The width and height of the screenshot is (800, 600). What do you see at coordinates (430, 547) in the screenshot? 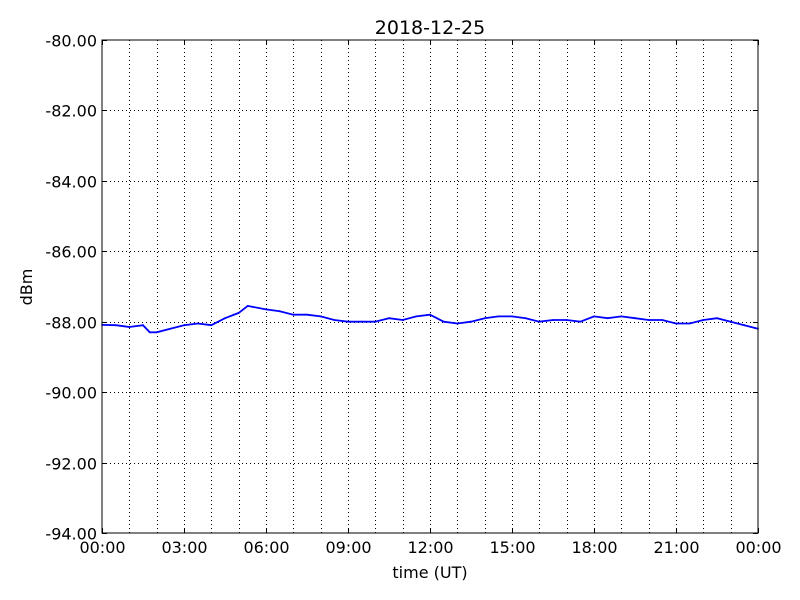
I see `x-tick-label: 12:00` at bounding box center [430, 547].